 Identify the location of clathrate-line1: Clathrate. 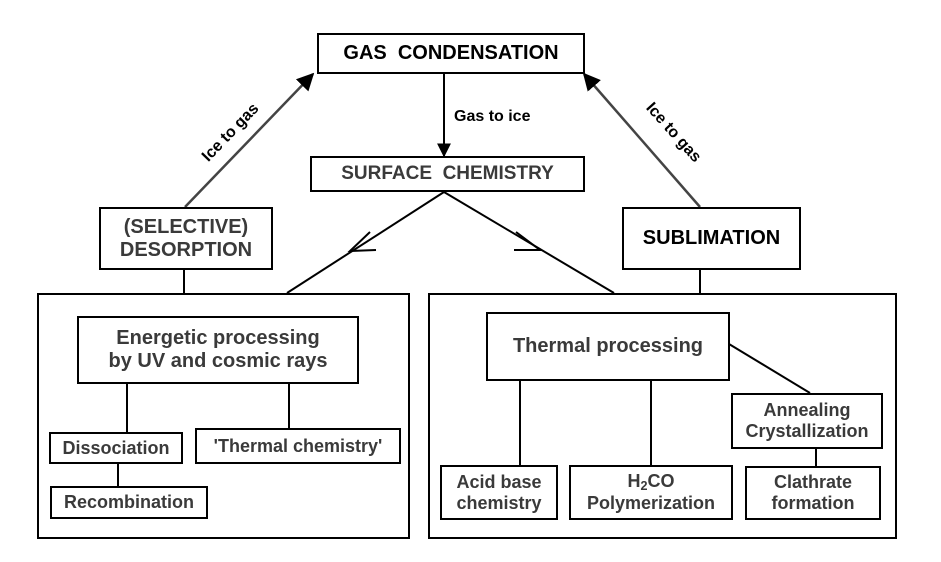
(813, 482).